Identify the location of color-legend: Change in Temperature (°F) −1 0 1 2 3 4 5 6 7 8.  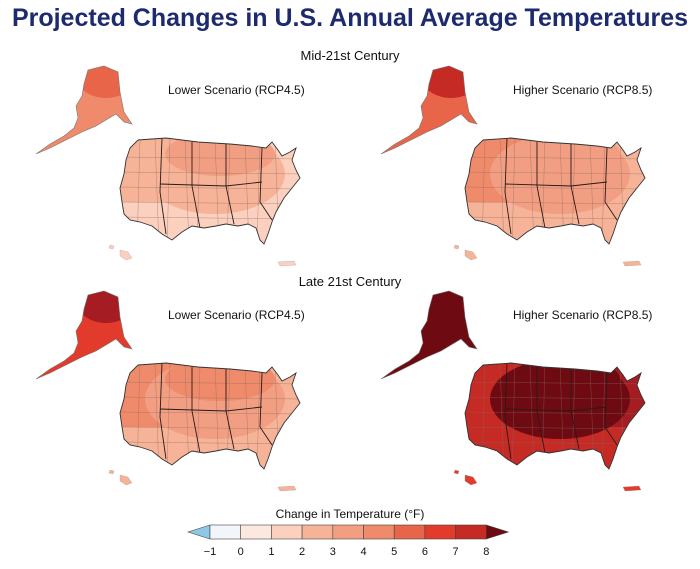
(350, 537).